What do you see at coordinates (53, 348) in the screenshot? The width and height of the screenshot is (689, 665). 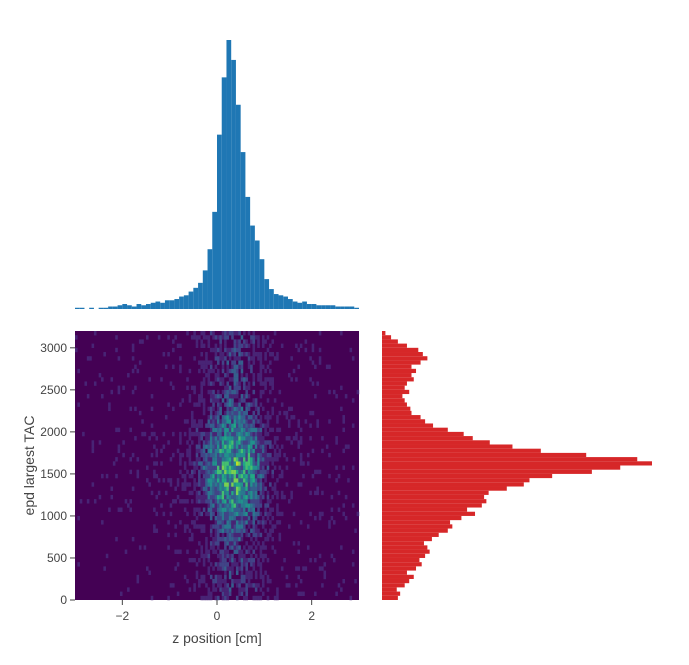 I see `y-tick-label: 3000` at bounding box center [53, 348].